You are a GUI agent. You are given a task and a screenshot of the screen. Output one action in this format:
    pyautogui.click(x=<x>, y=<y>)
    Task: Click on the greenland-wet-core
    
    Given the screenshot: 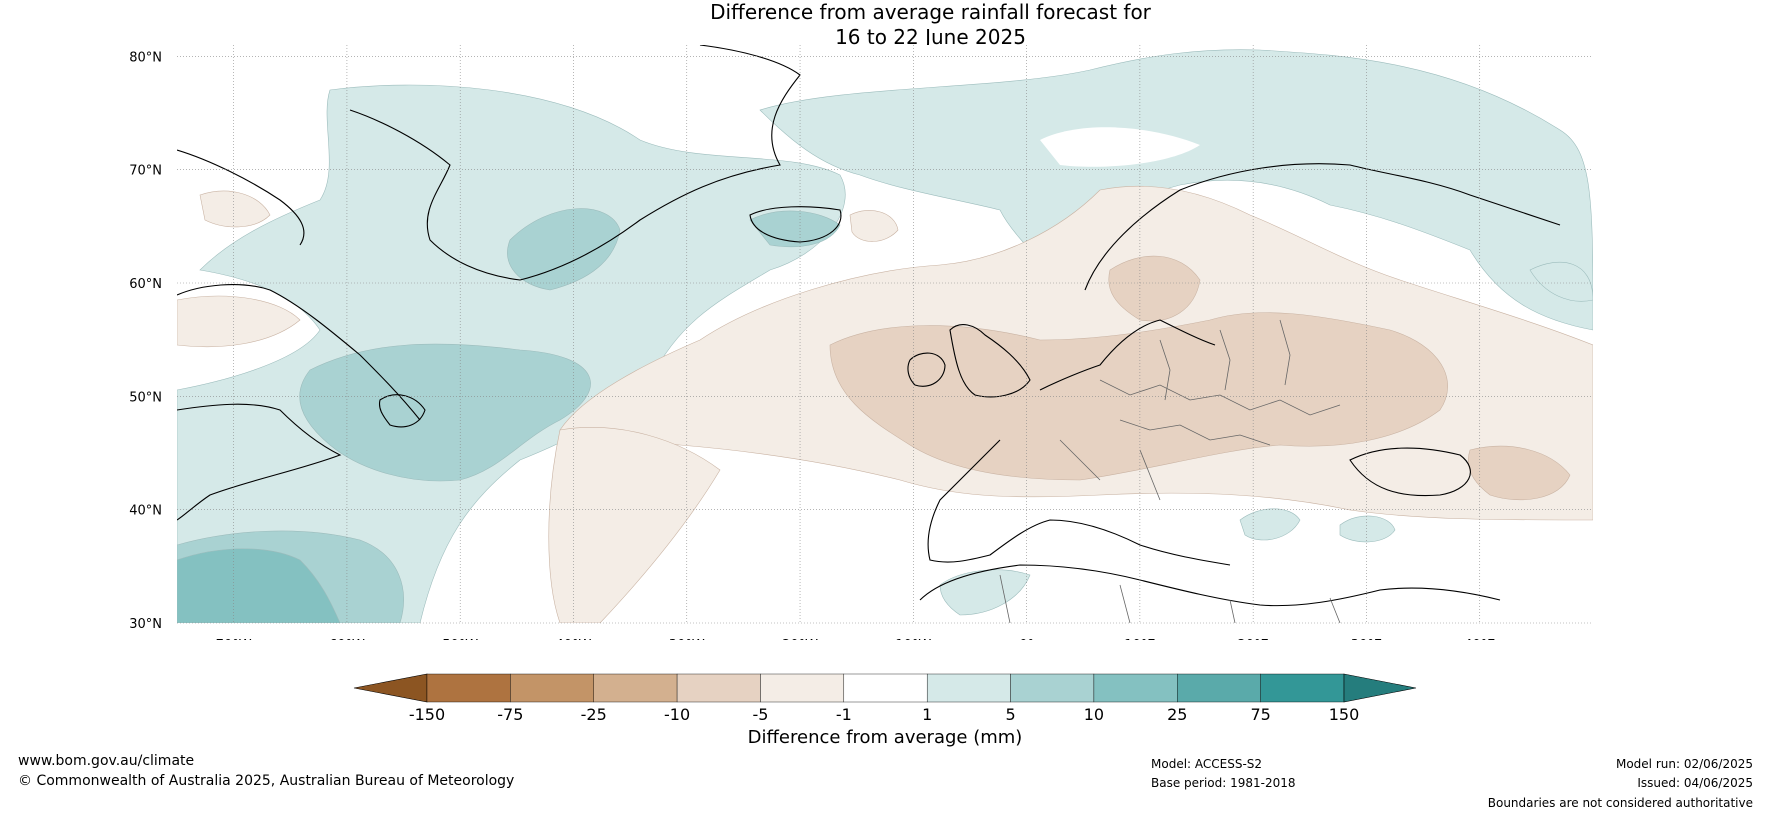 What is the action you would take?
    pyautogui.click(x=564, y=249)
    